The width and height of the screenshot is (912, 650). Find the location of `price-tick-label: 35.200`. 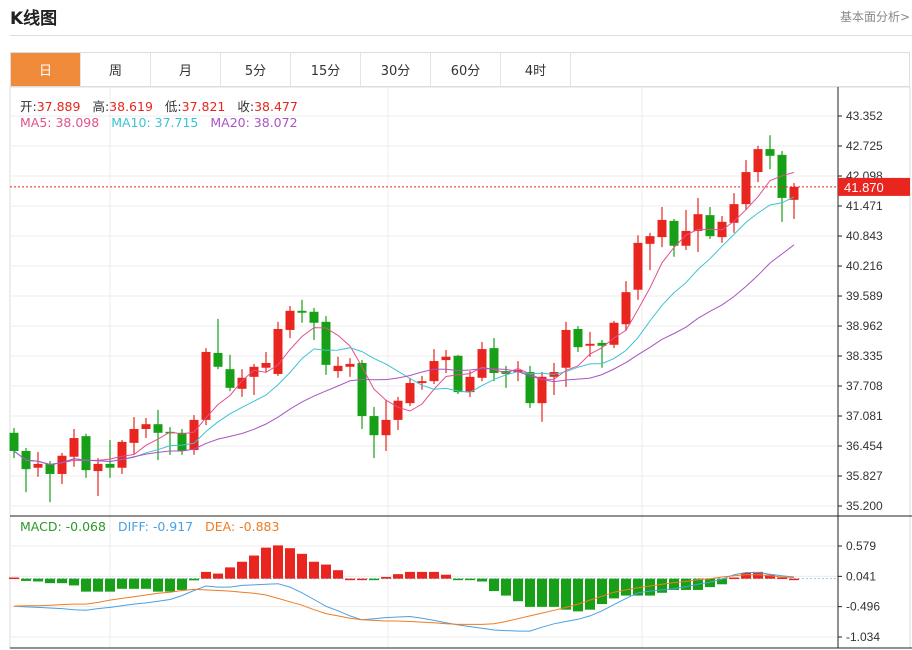

price-tick-label: 35.200 is located at coordinates (864, 506).